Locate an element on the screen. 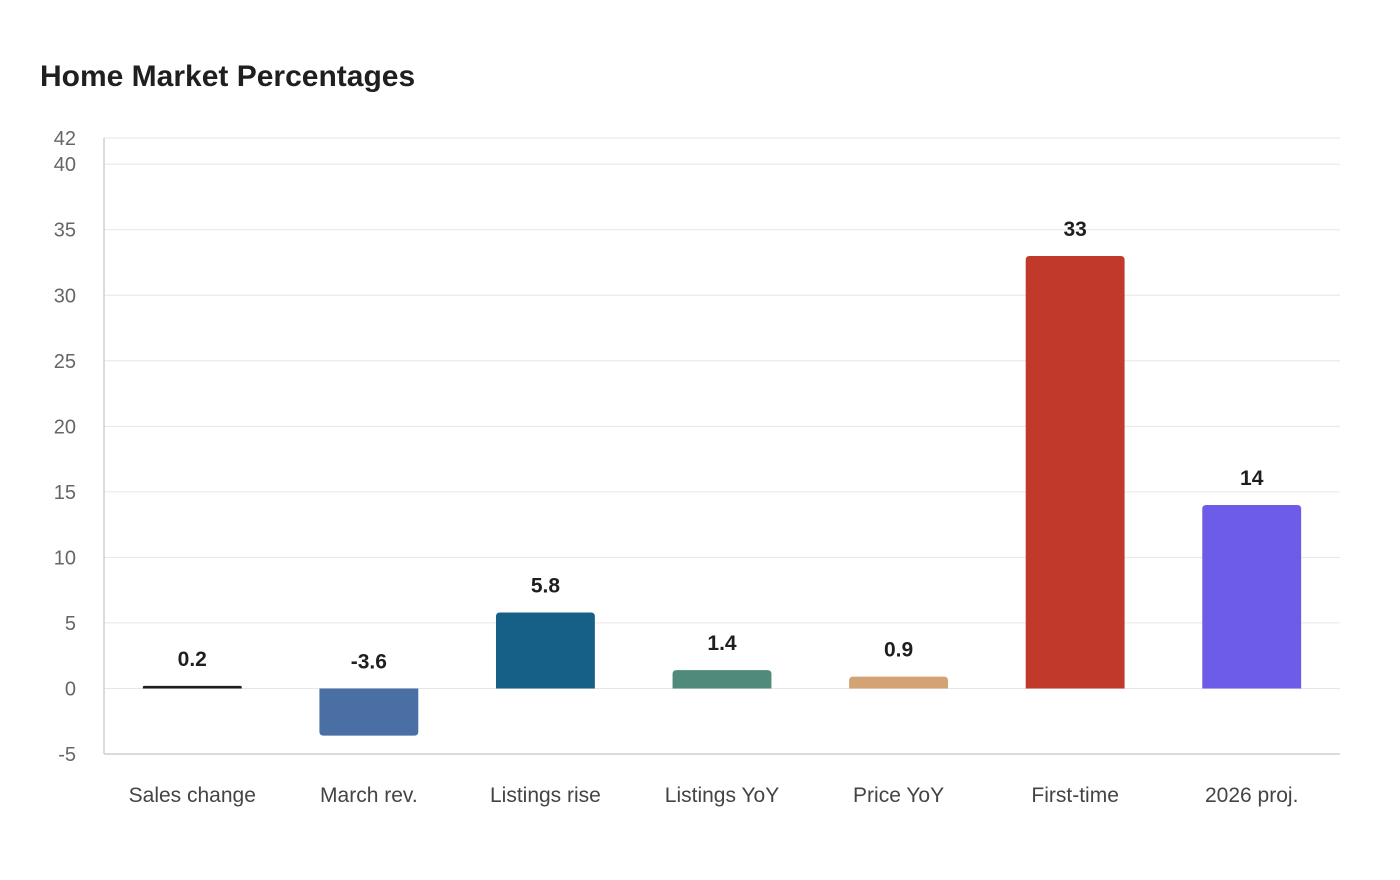  y-tick-label: -5 is located at coordinates (67, 755).